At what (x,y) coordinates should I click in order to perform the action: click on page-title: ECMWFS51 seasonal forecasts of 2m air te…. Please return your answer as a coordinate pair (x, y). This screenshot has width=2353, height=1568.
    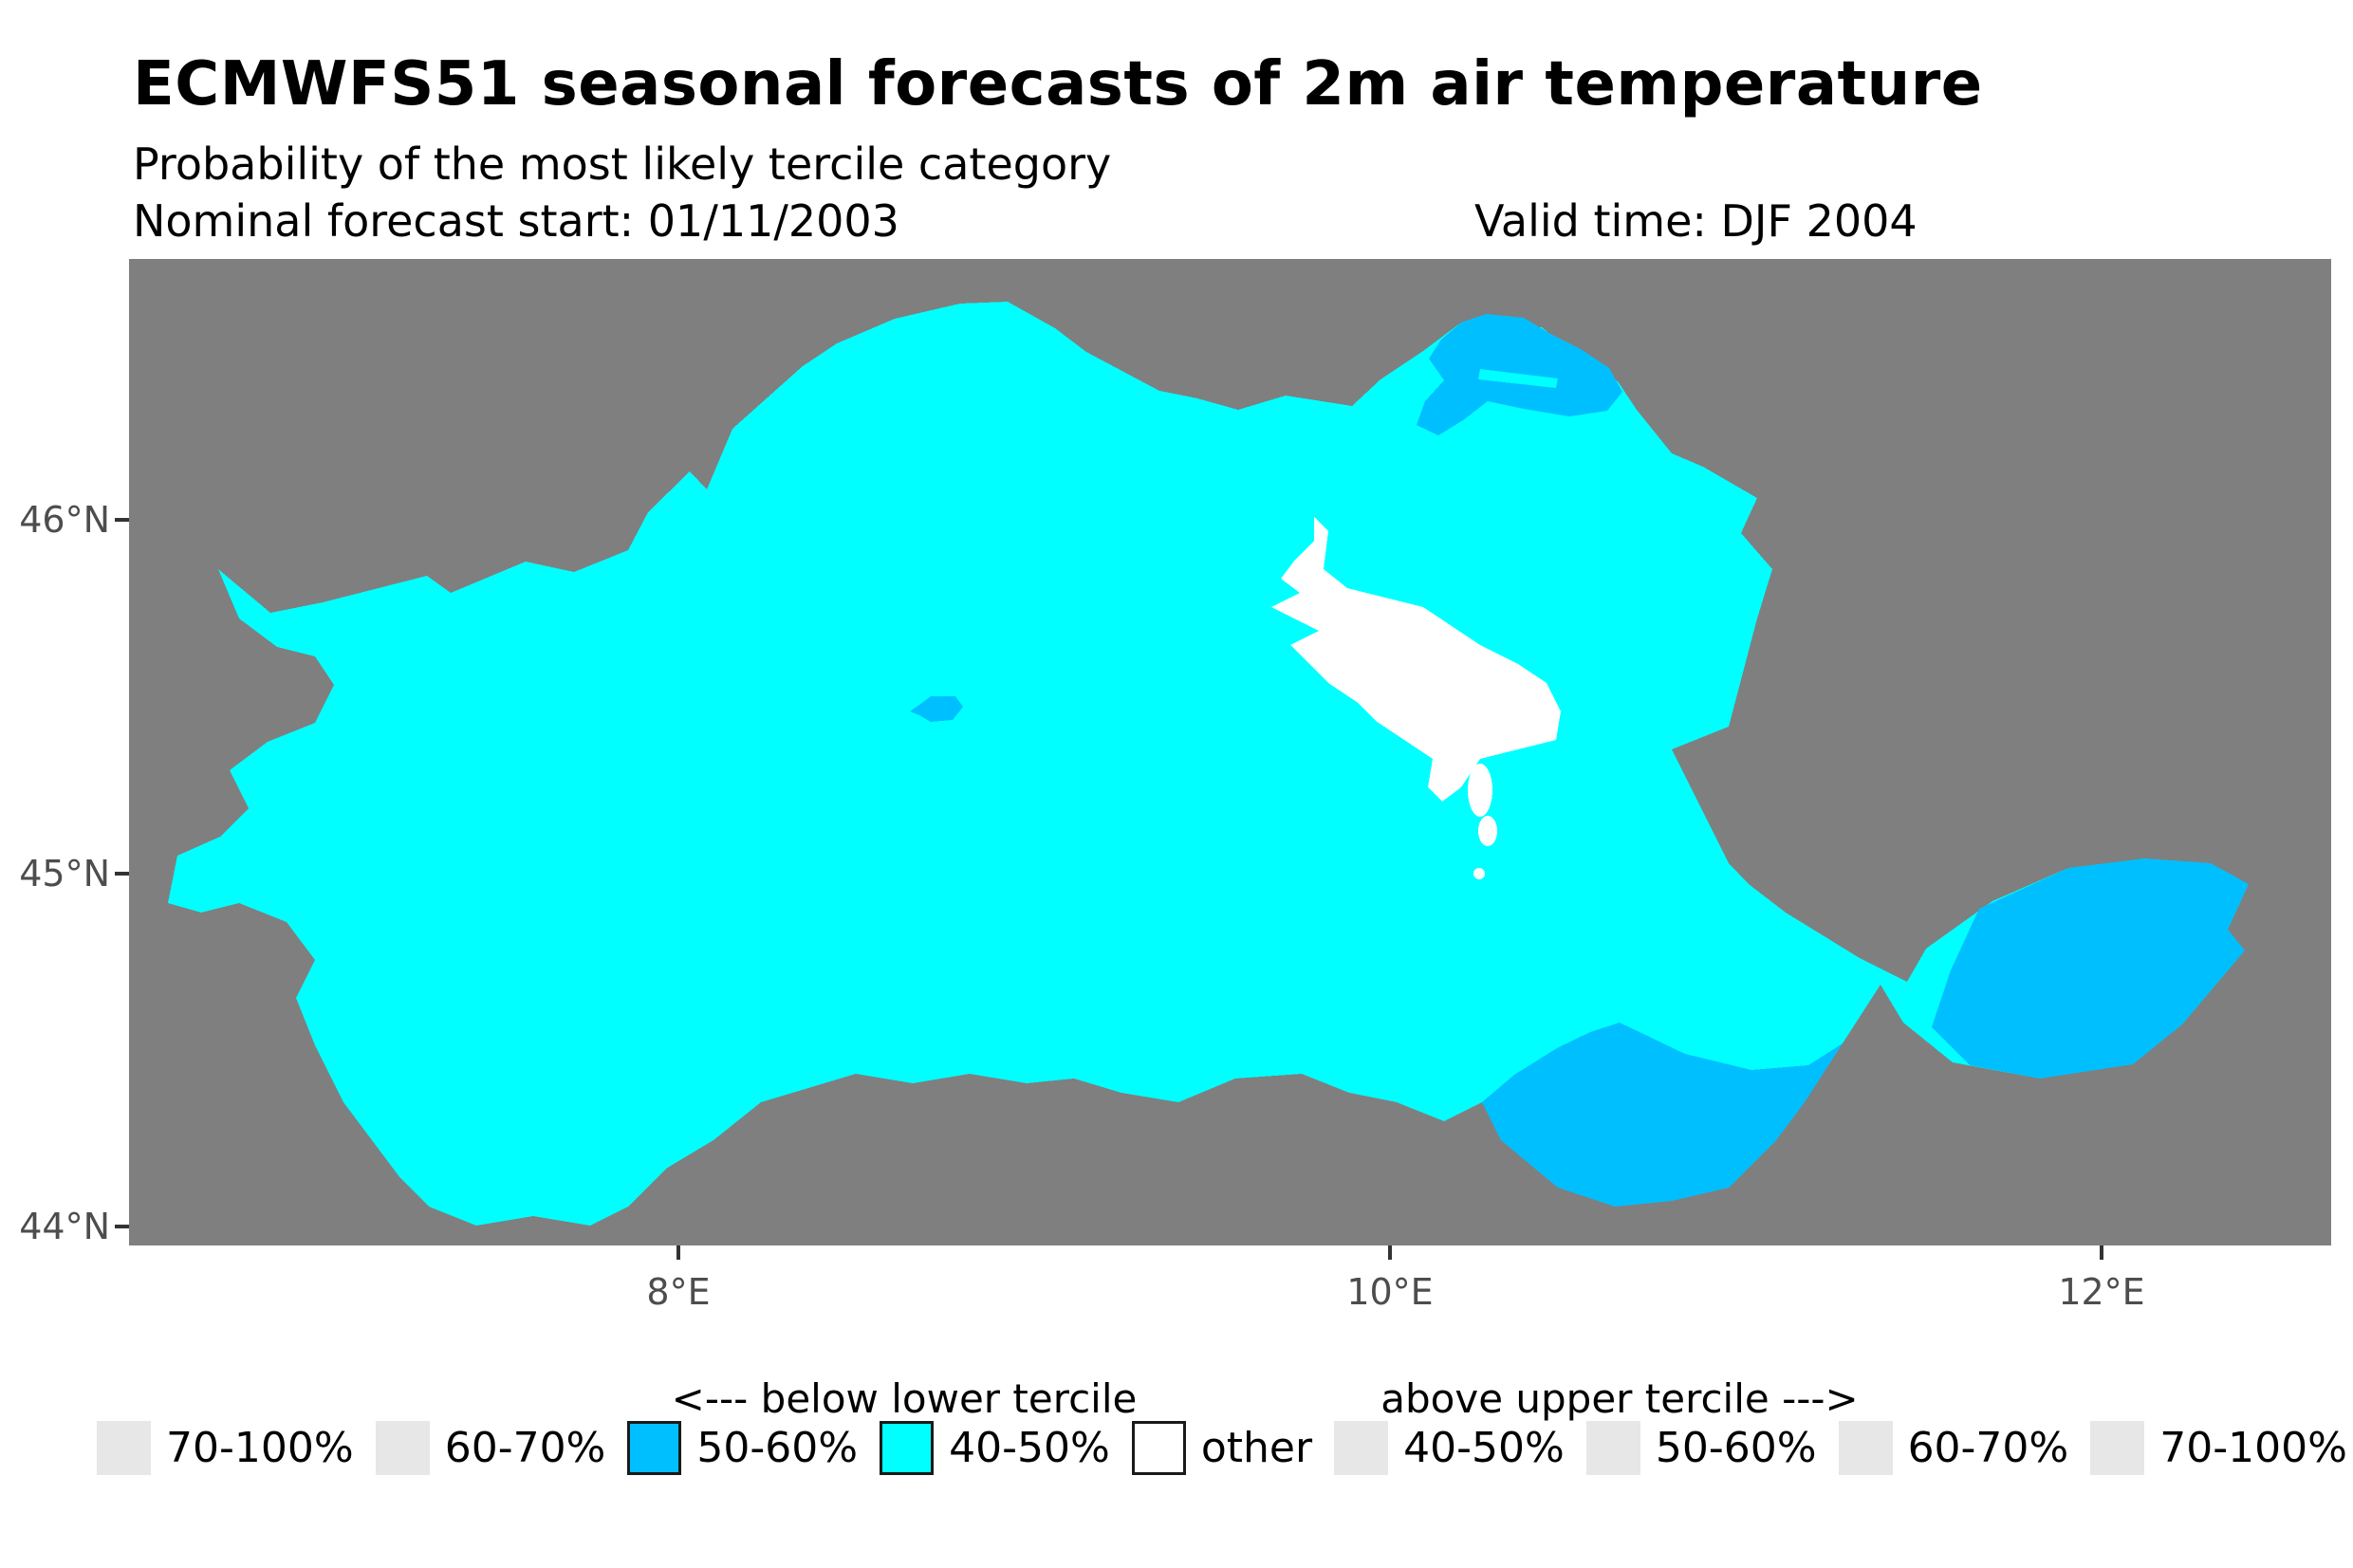
    Looking at the image, I should click on (1058, 85).